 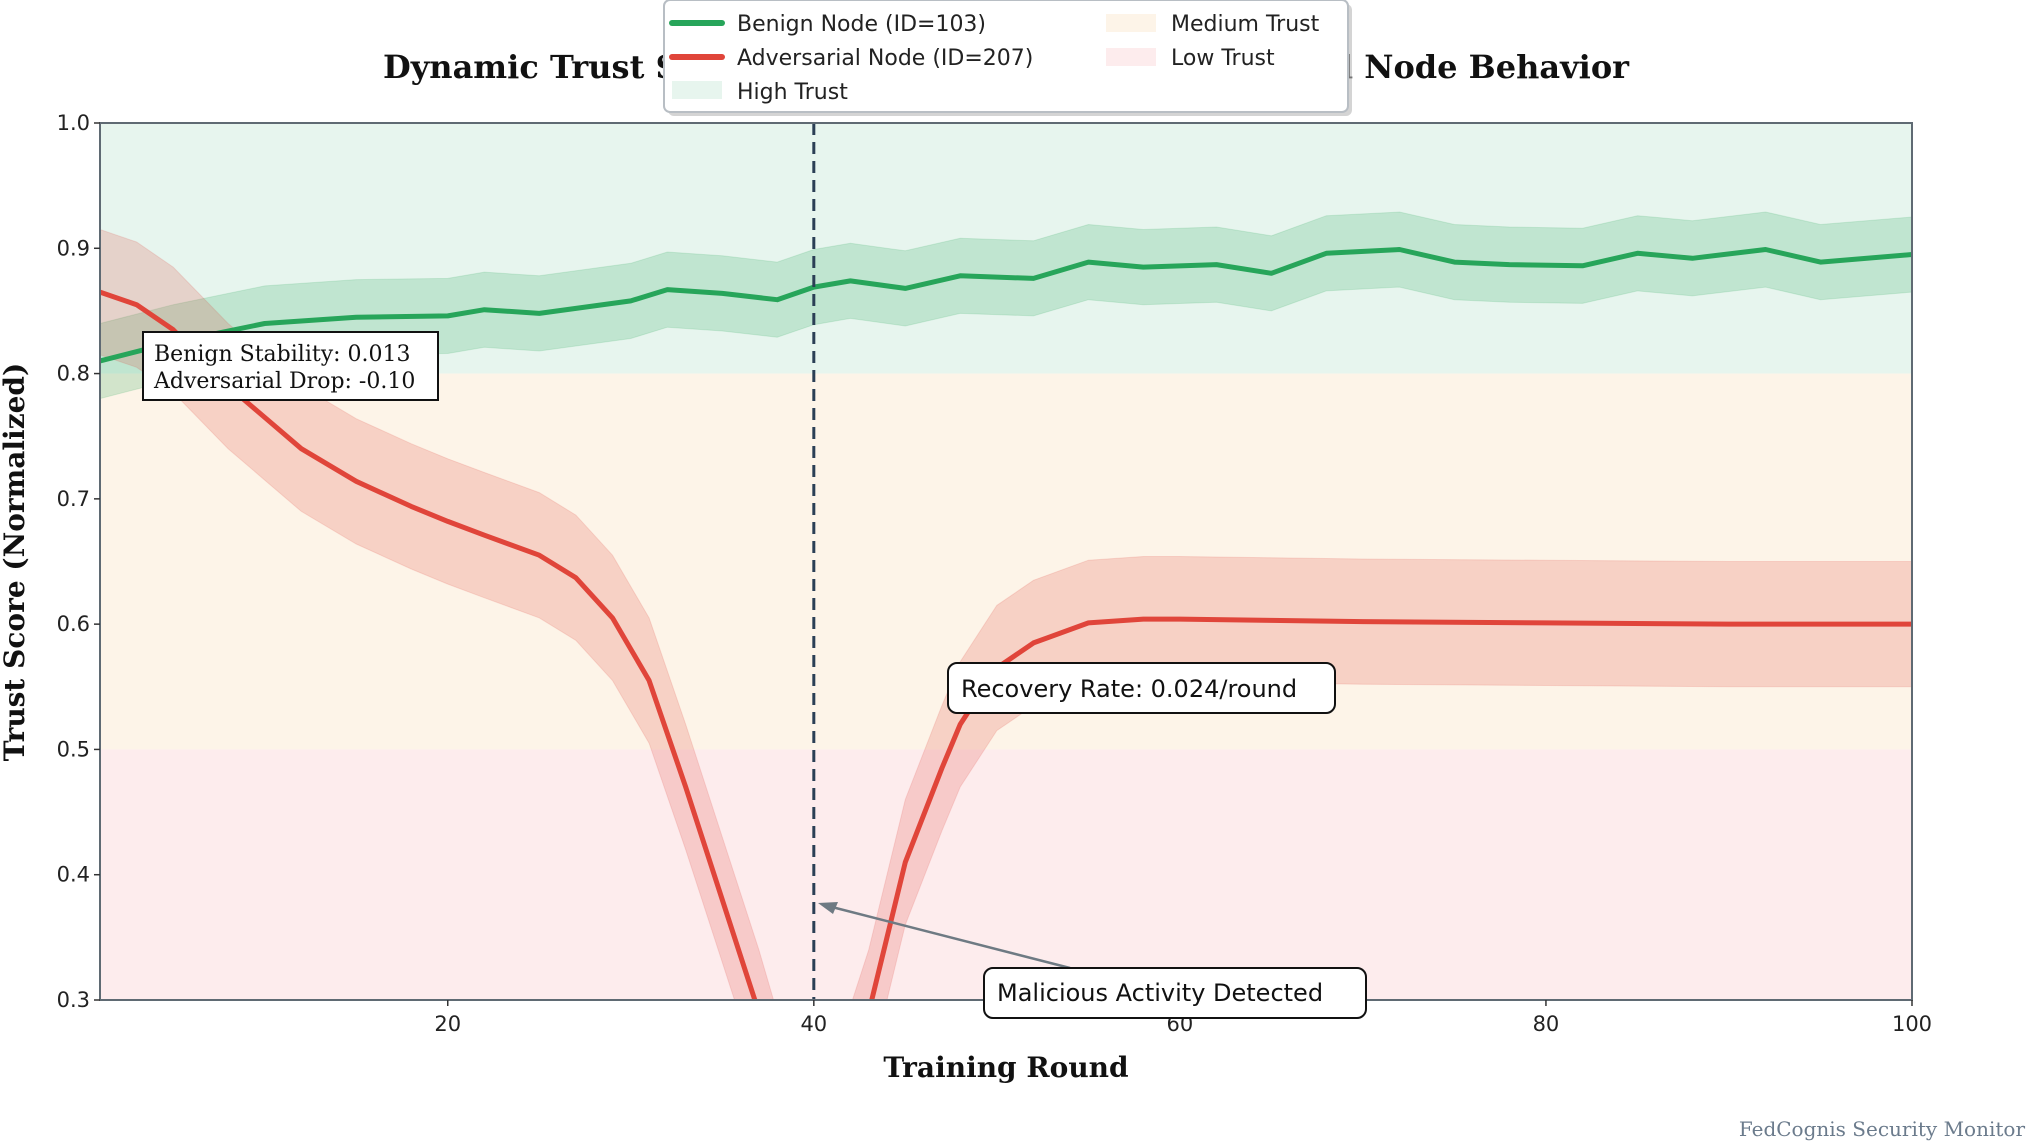 I want to click on stats-line-1: Benign Stability: 0.013, so click(x=282, y=354).